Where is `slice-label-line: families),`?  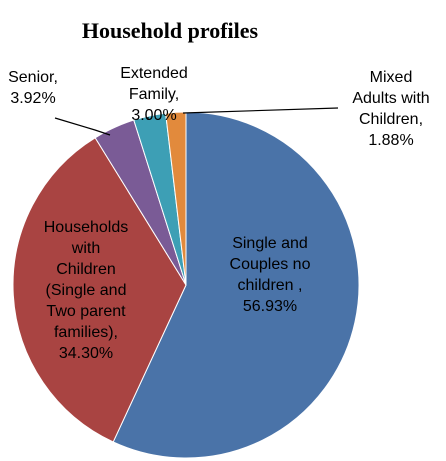 slice-label-line: families), is located at coordinates (86, 332).